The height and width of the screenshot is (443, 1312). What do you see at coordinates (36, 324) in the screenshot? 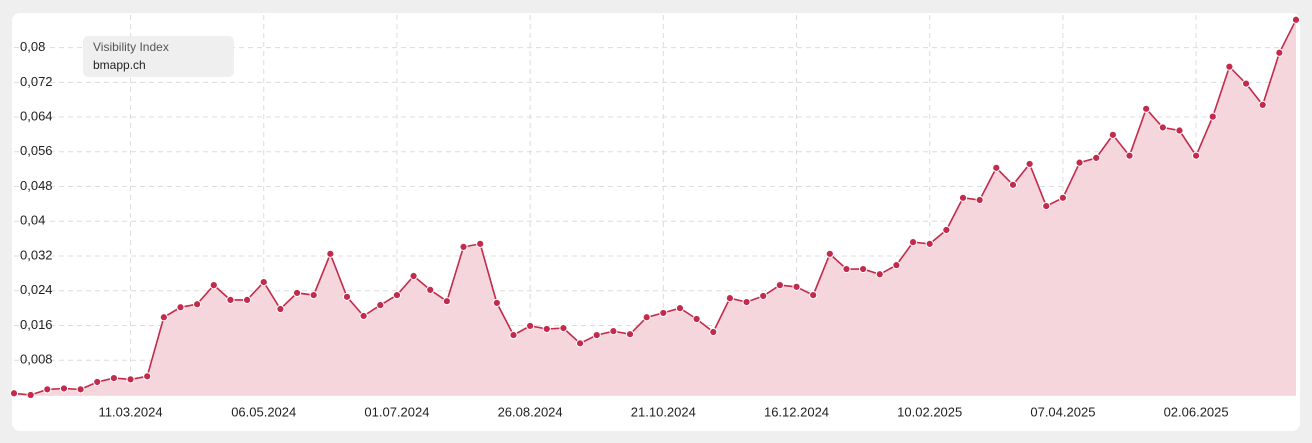
I see `y-tick-label: 0,016` at bounding box center [36, 324].